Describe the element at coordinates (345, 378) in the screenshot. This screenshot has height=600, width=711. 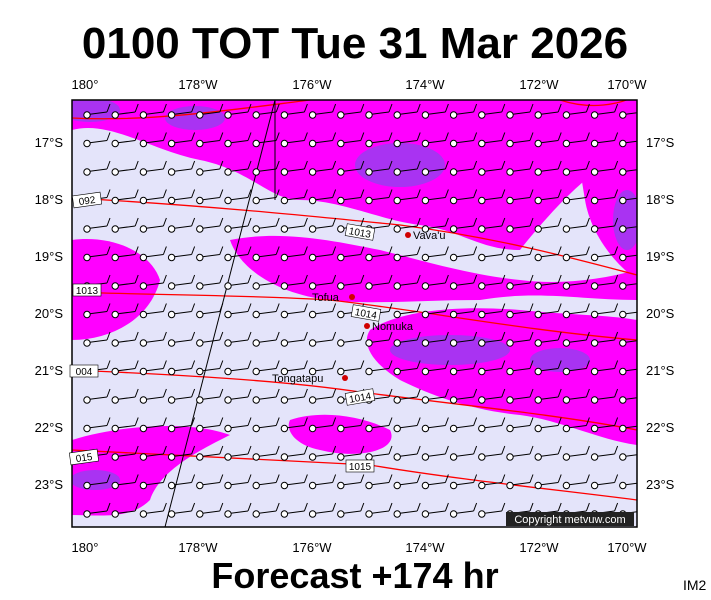
I see `place-marker` at that location.